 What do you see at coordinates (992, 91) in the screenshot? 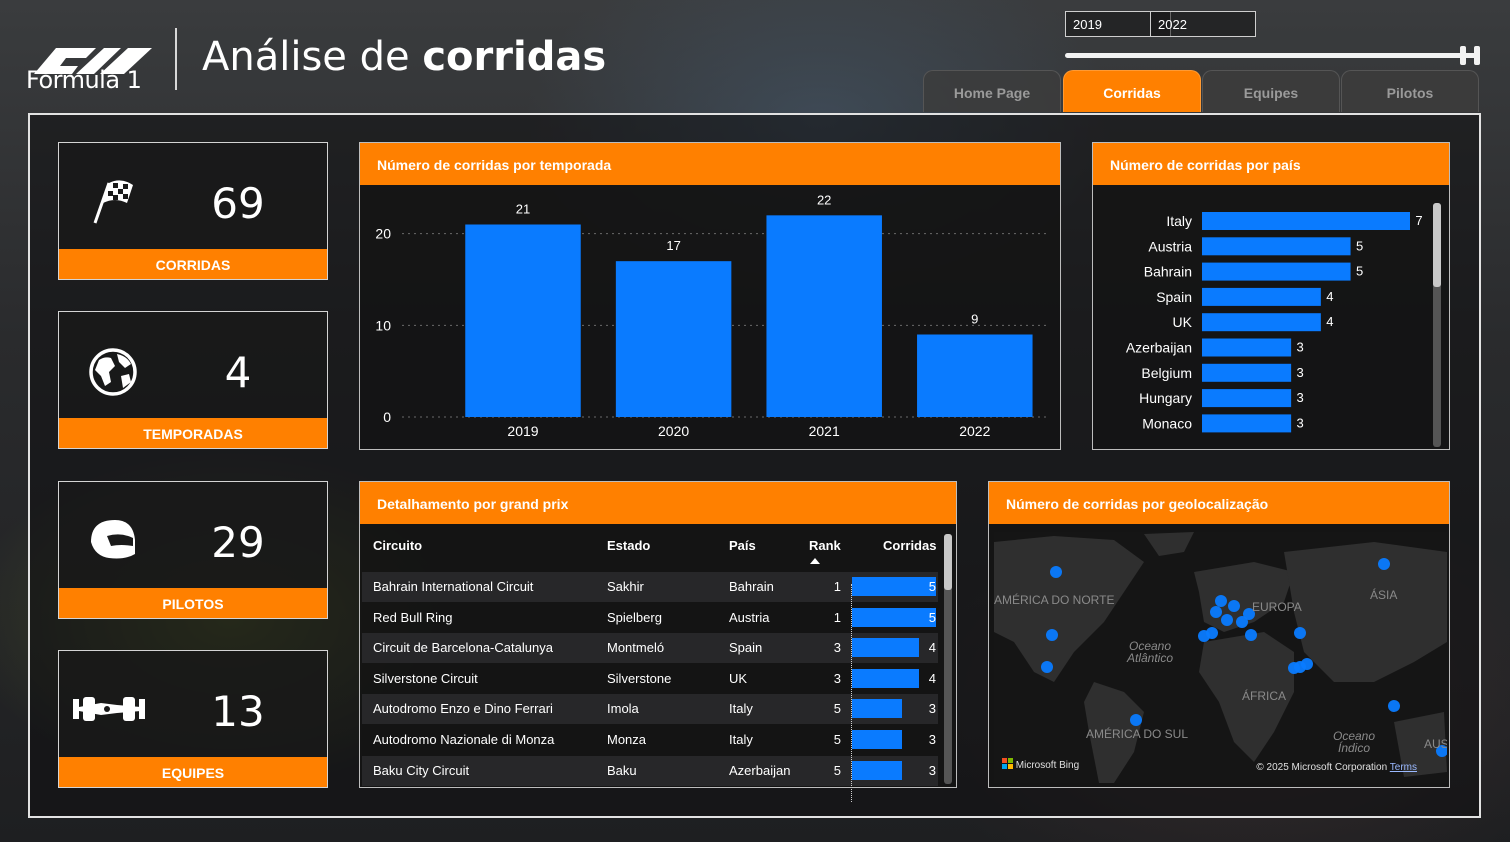
I see `tab-home-page: Home Page` at bounding box center [992, 91].